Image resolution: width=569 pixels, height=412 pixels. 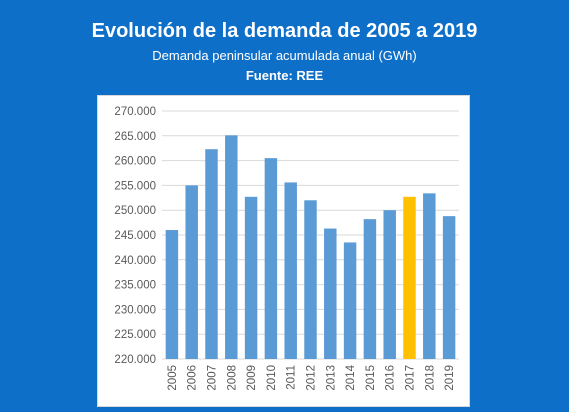 I want to click on chart-source: Fuente: REE, so click(x=284, y=75).